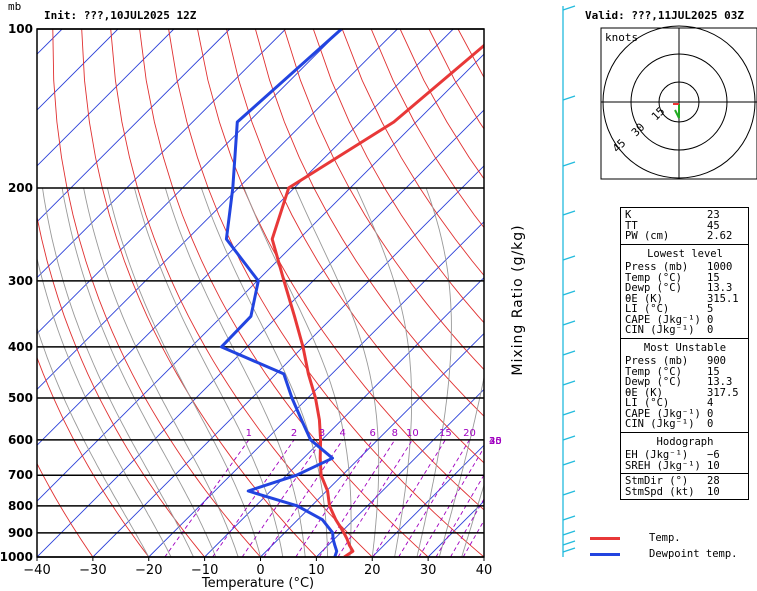 The image size is (757, 591). Describe the element at coordinates (713, 481) in the screenshot. I see `panel-value: 28` at that location.